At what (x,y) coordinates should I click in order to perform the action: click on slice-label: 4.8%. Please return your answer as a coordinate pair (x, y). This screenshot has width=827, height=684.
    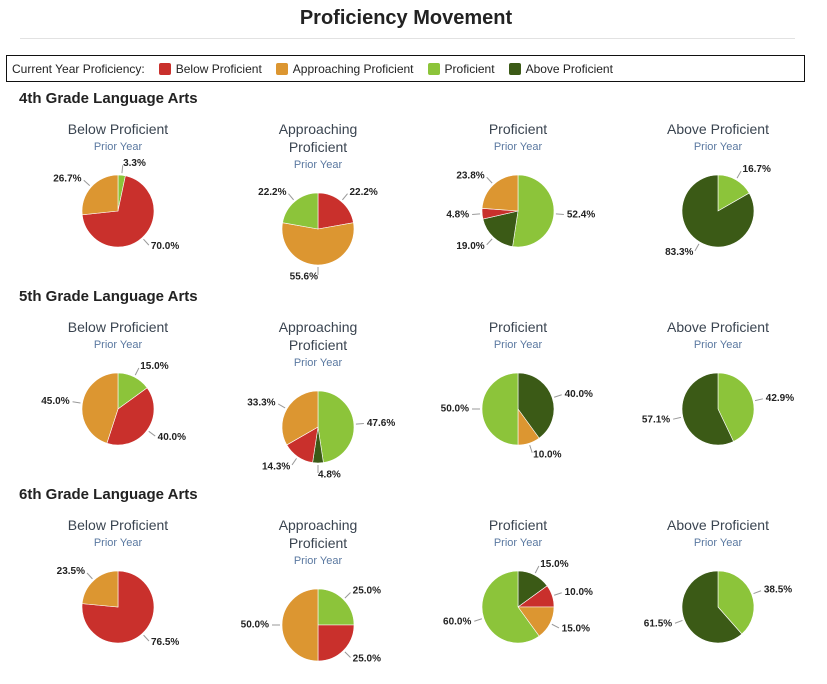
    Looking at the image, I should click on (329, 475).